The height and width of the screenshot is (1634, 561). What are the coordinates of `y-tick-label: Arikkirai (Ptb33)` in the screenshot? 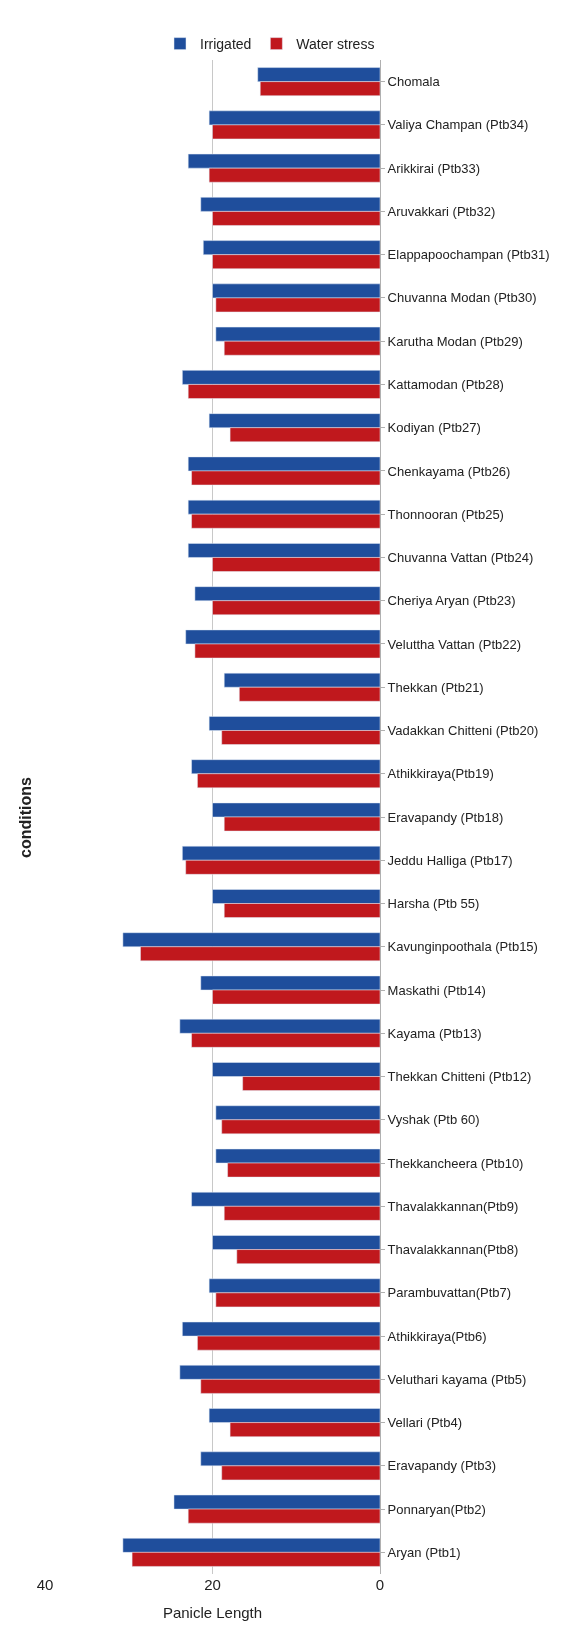 It's located at (434, 168).